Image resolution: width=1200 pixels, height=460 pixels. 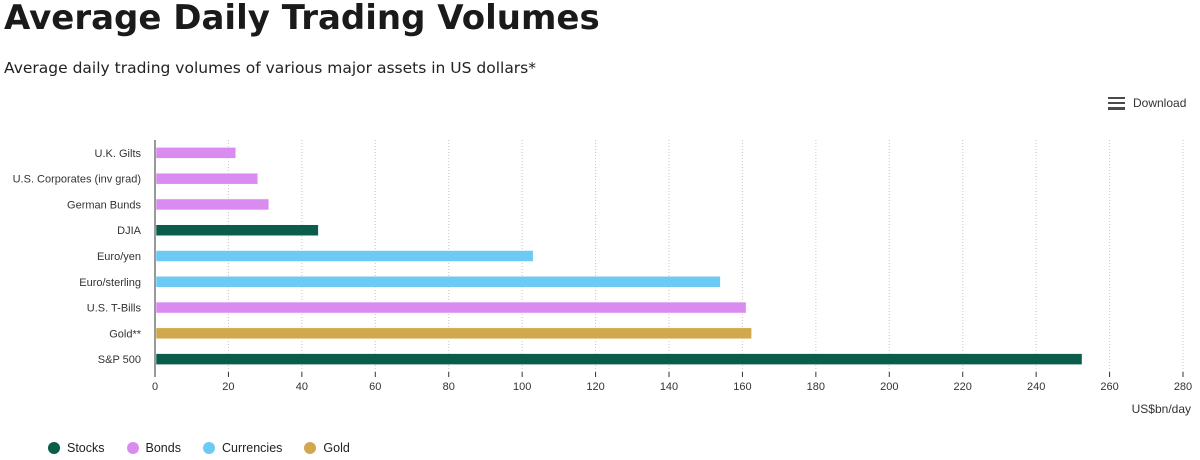 What do you see at coordinates (302, 387) in the screenshot?
I see `x-tick-label: 40` at bounding box center [302, 387].